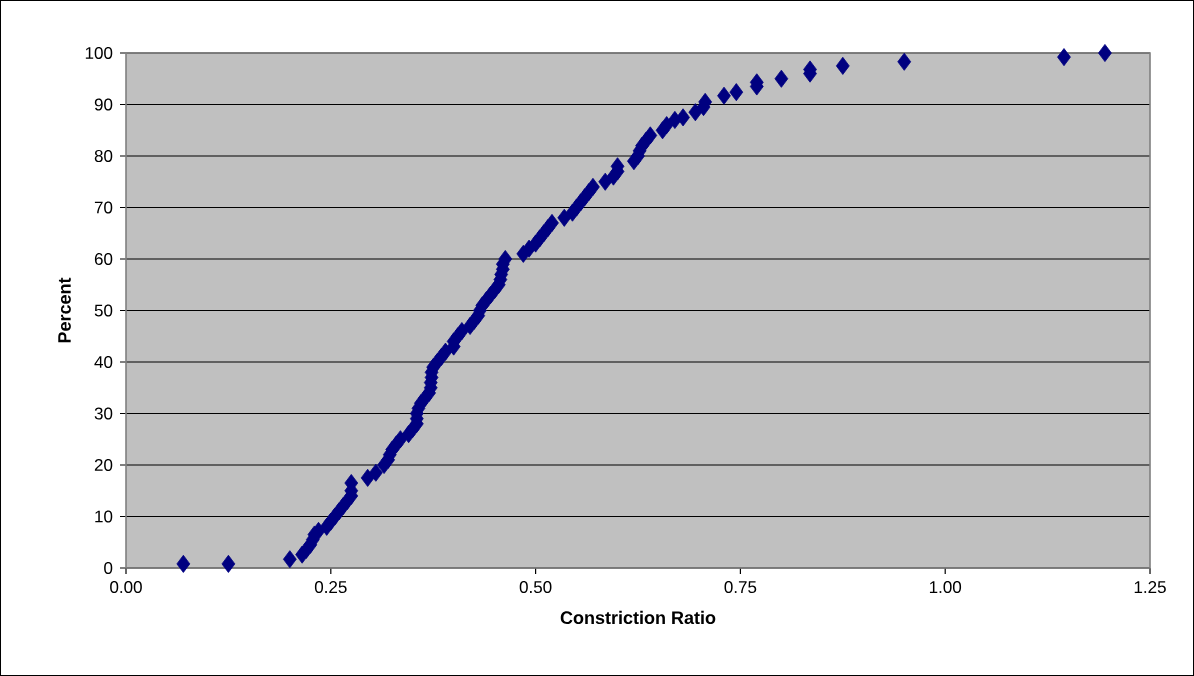 The width and height of the screenshot is (1194, 676). Describe the element at coordinates (945, 587) in the screenshot. I see `x-tick-label: 1.00` at that location.